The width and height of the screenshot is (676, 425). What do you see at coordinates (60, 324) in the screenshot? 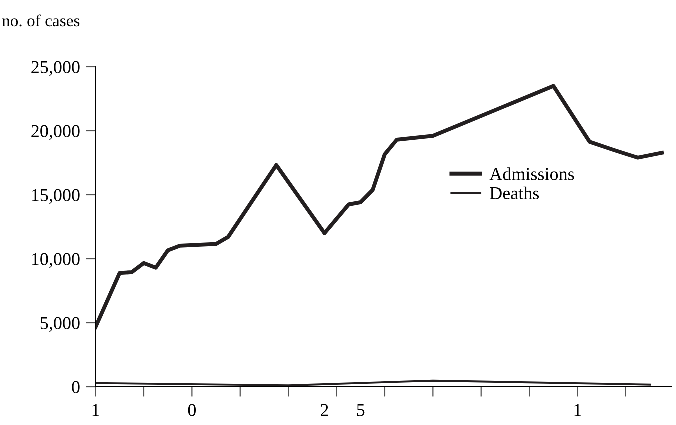
I see `y-tick-label: 5,000` at bounding box center [60, 324].